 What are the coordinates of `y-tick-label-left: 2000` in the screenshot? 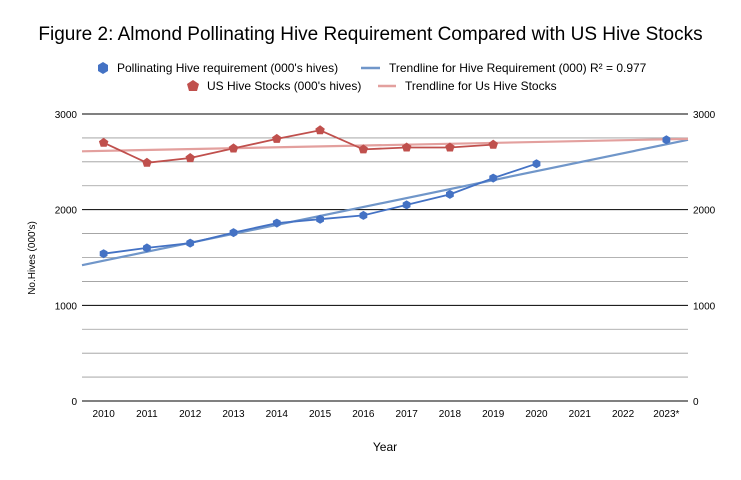 It's located at (66, 211).